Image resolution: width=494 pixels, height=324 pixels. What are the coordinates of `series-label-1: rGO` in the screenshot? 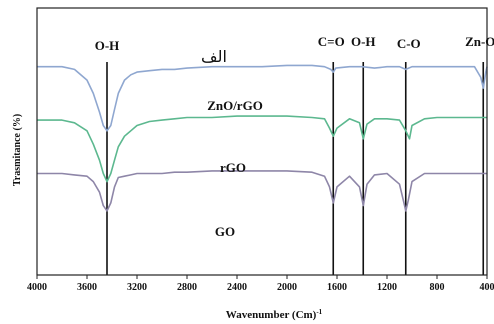 It's located at (233, 167).